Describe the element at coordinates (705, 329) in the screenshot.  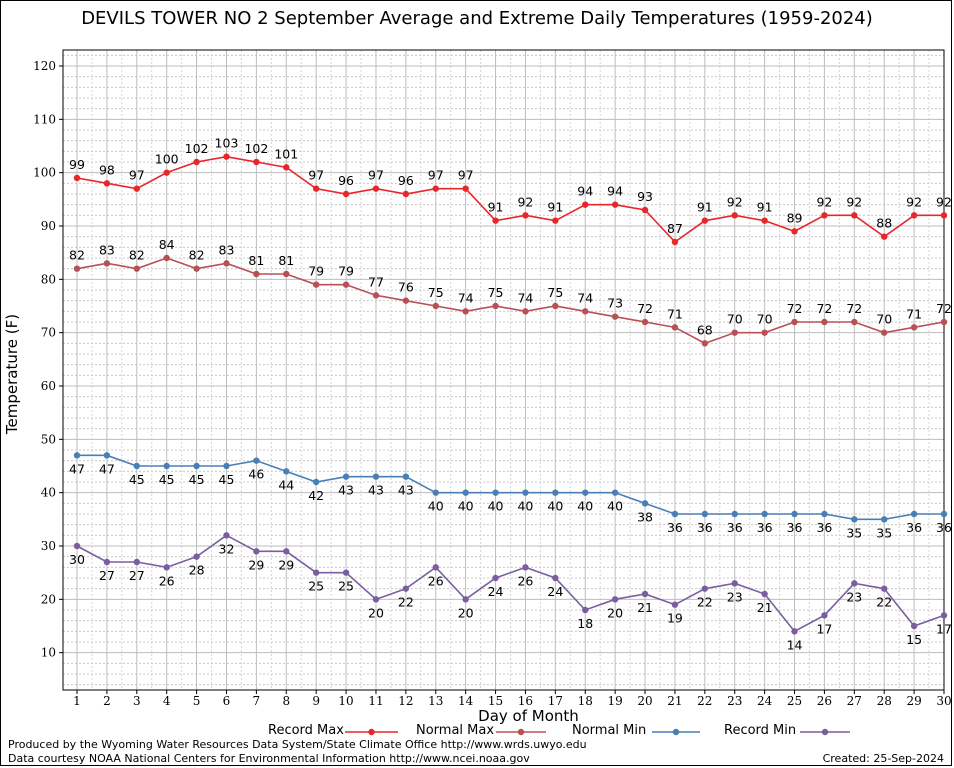
I see `data-label: 68` at that location.